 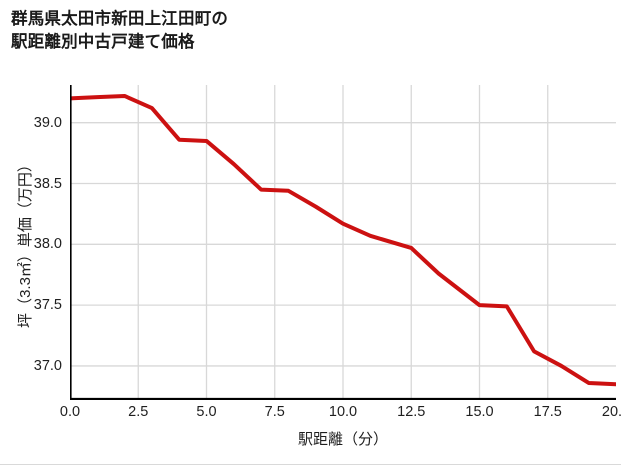 What do you see at coordinates (206, 412) in the screenshot?
I see `x-tick-label: 5.0` at bounding box center [206, 412].